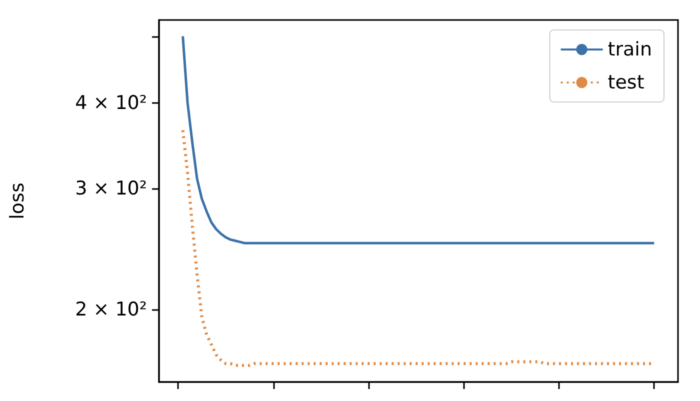 This screenshot has width=700, height=401. I want to click on legend-label: train, so click(630, 49).